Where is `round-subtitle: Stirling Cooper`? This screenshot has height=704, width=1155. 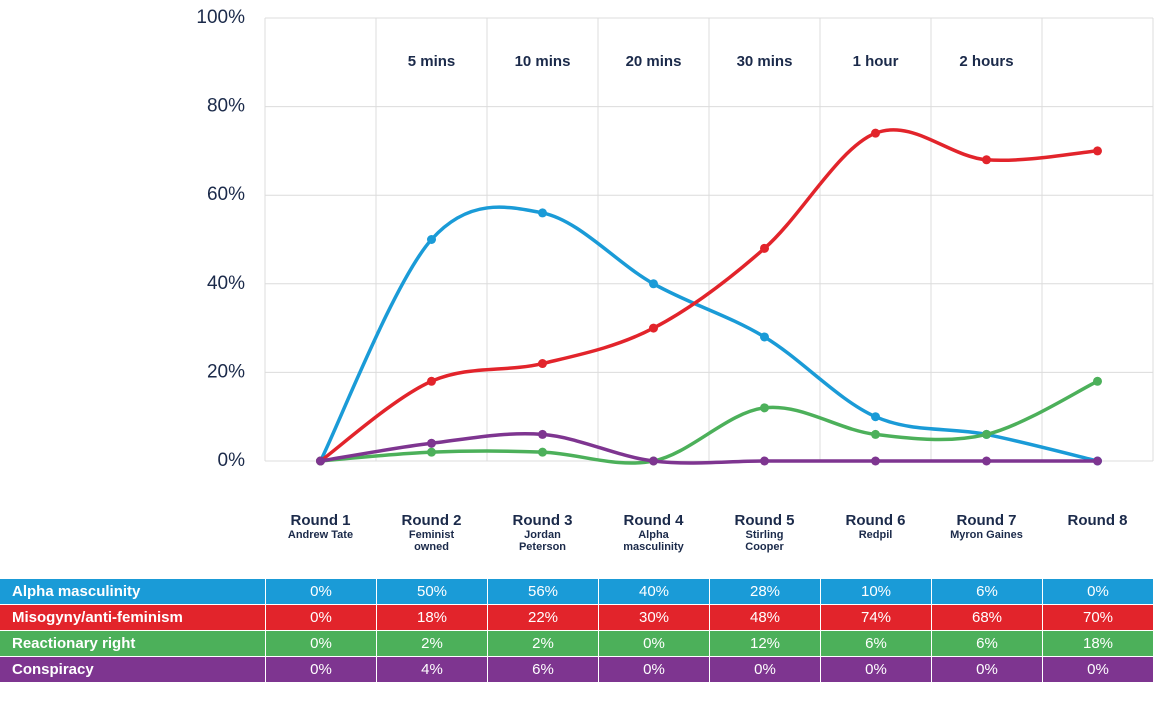
round-subtitle: Stirling Cooper is located at coordinates (764, 541).